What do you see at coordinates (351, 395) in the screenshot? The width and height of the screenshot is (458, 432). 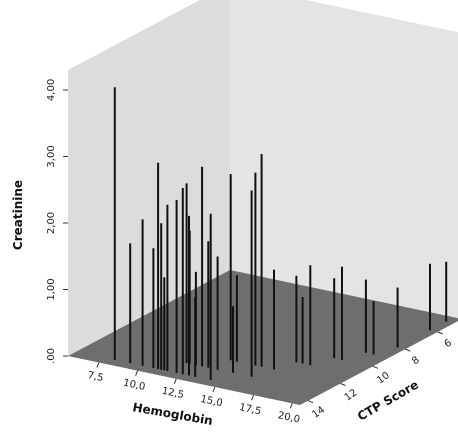 I see `y-tick-label: 12` at bounding box center [351, 395].